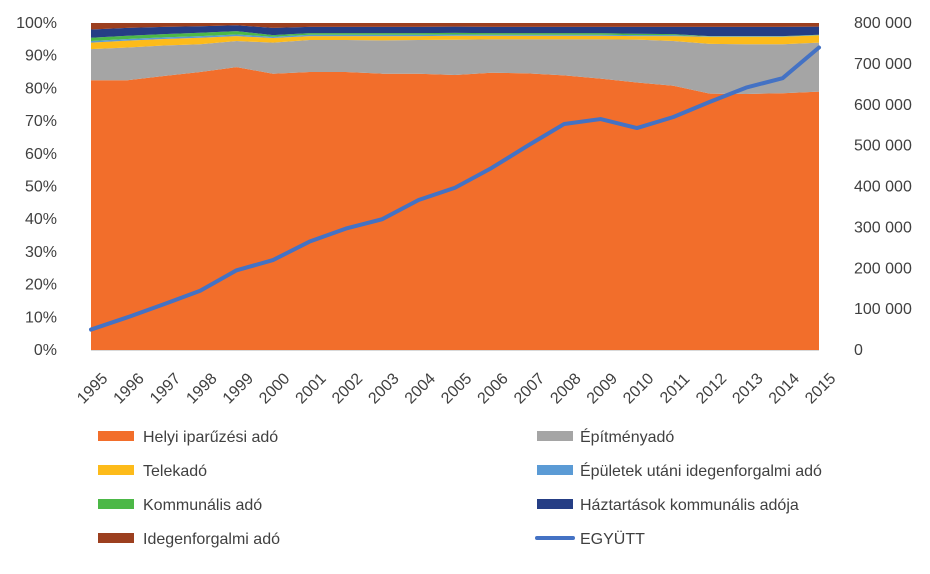 This screenshot has height=574, width=930. What do you see at coordinates (36, 23) in the screenshot?
I see `left-tick-label: 100%` at bounding box center [36, 23].